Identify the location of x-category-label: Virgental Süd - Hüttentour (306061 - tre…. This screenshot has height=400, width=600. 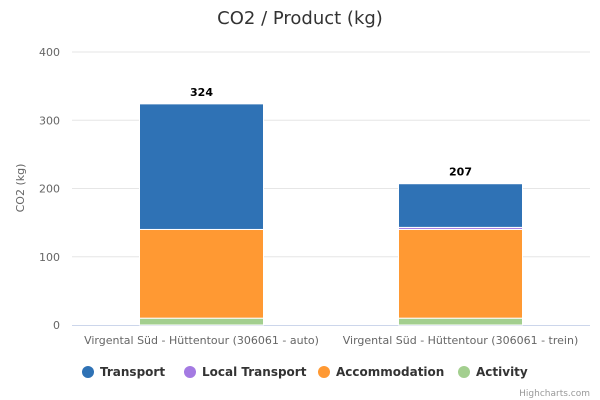
(460, 340).